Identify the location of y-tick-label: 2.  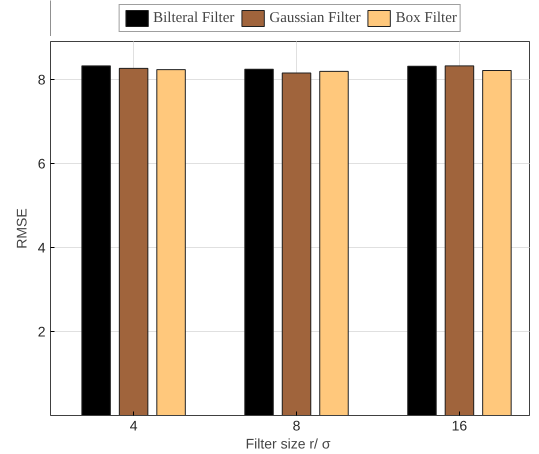
(42, 331).